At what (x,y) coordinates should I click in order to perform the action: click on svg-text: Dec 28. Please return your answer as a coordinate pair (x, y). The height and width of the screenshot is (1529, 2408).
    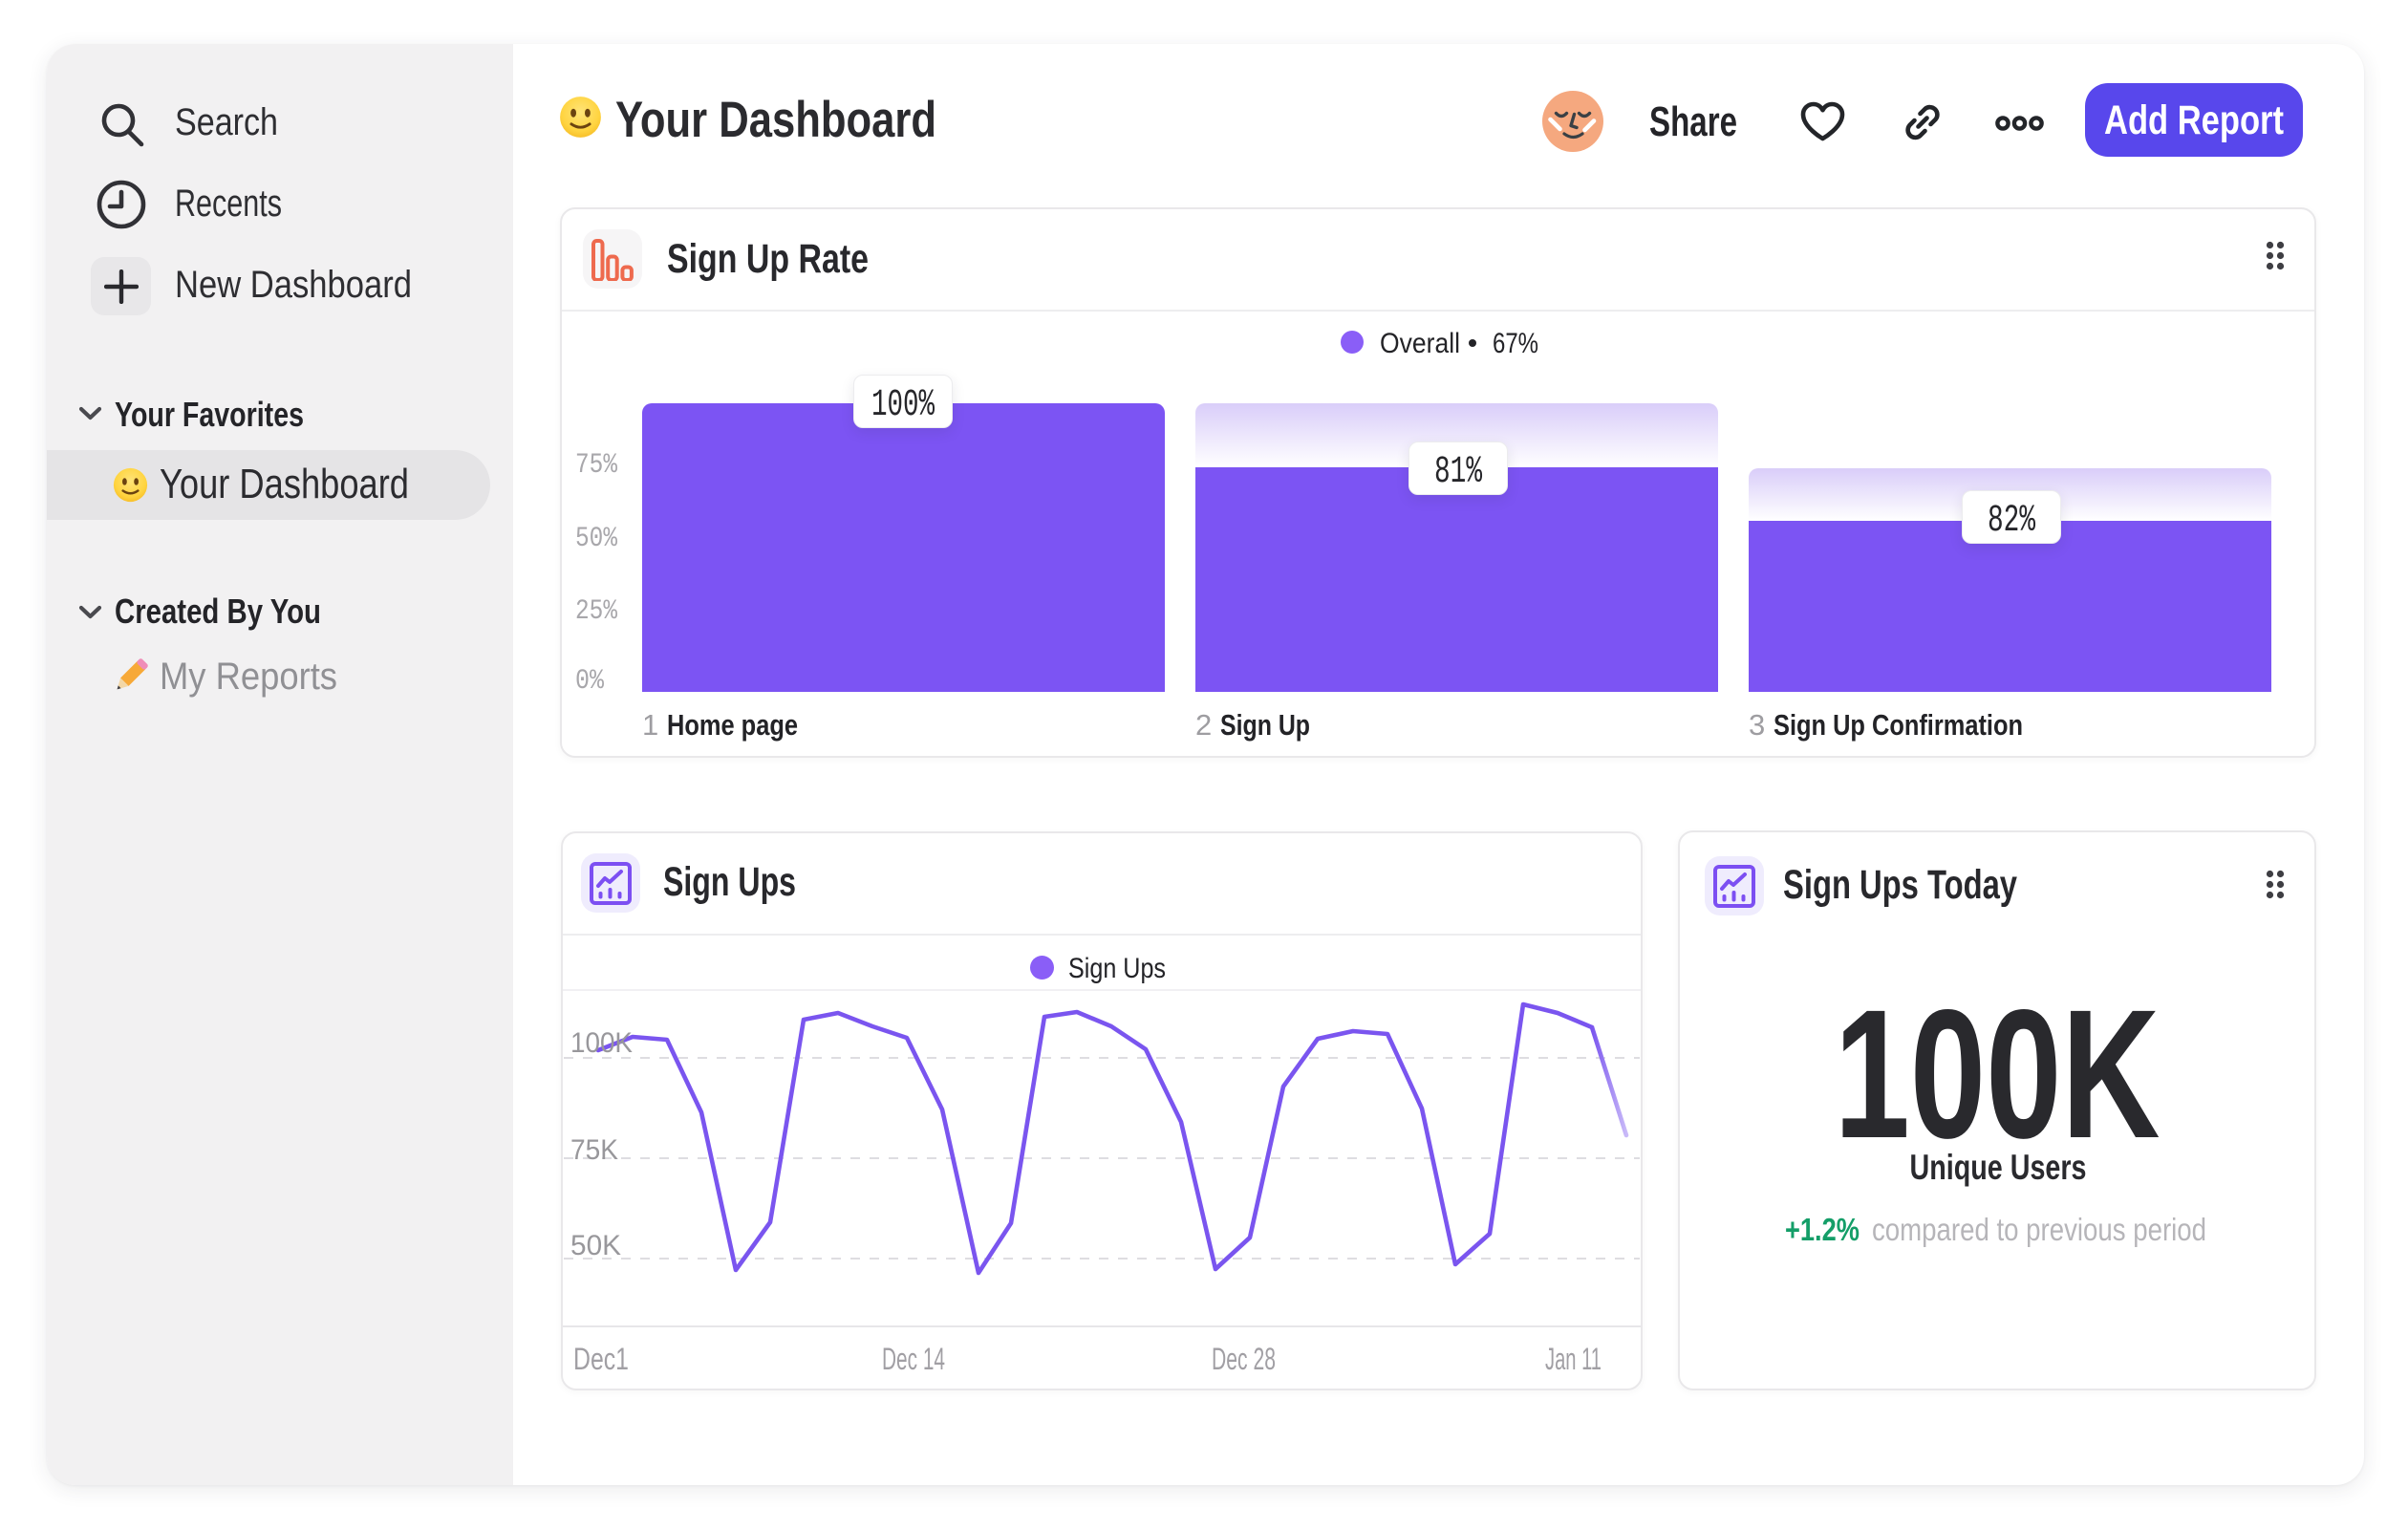
    Looking at the image, I should click on (1244, 1359).